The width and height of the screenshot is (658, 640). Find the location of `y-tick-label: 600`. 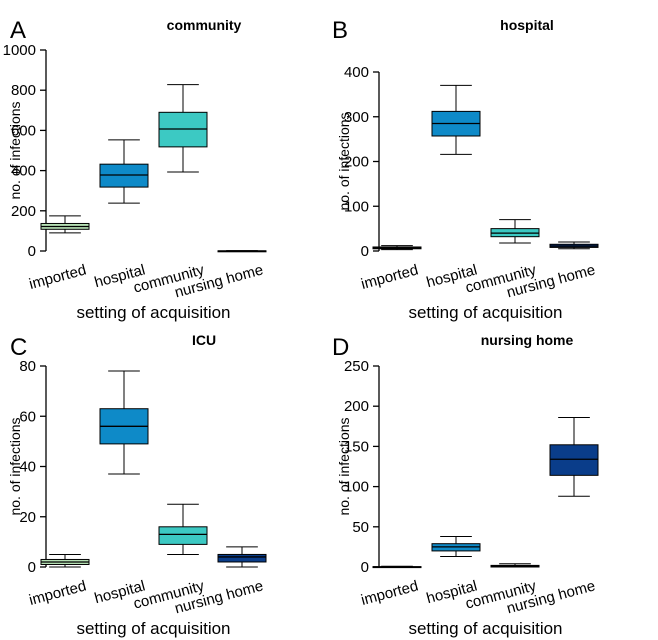

y-tick-label: 600 is located at coordinates (23, 130).